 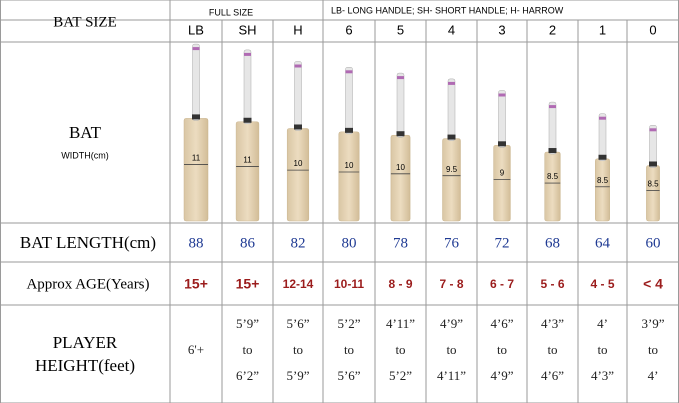 I want to click on bat-width: 9, so click(x=502, y=172).